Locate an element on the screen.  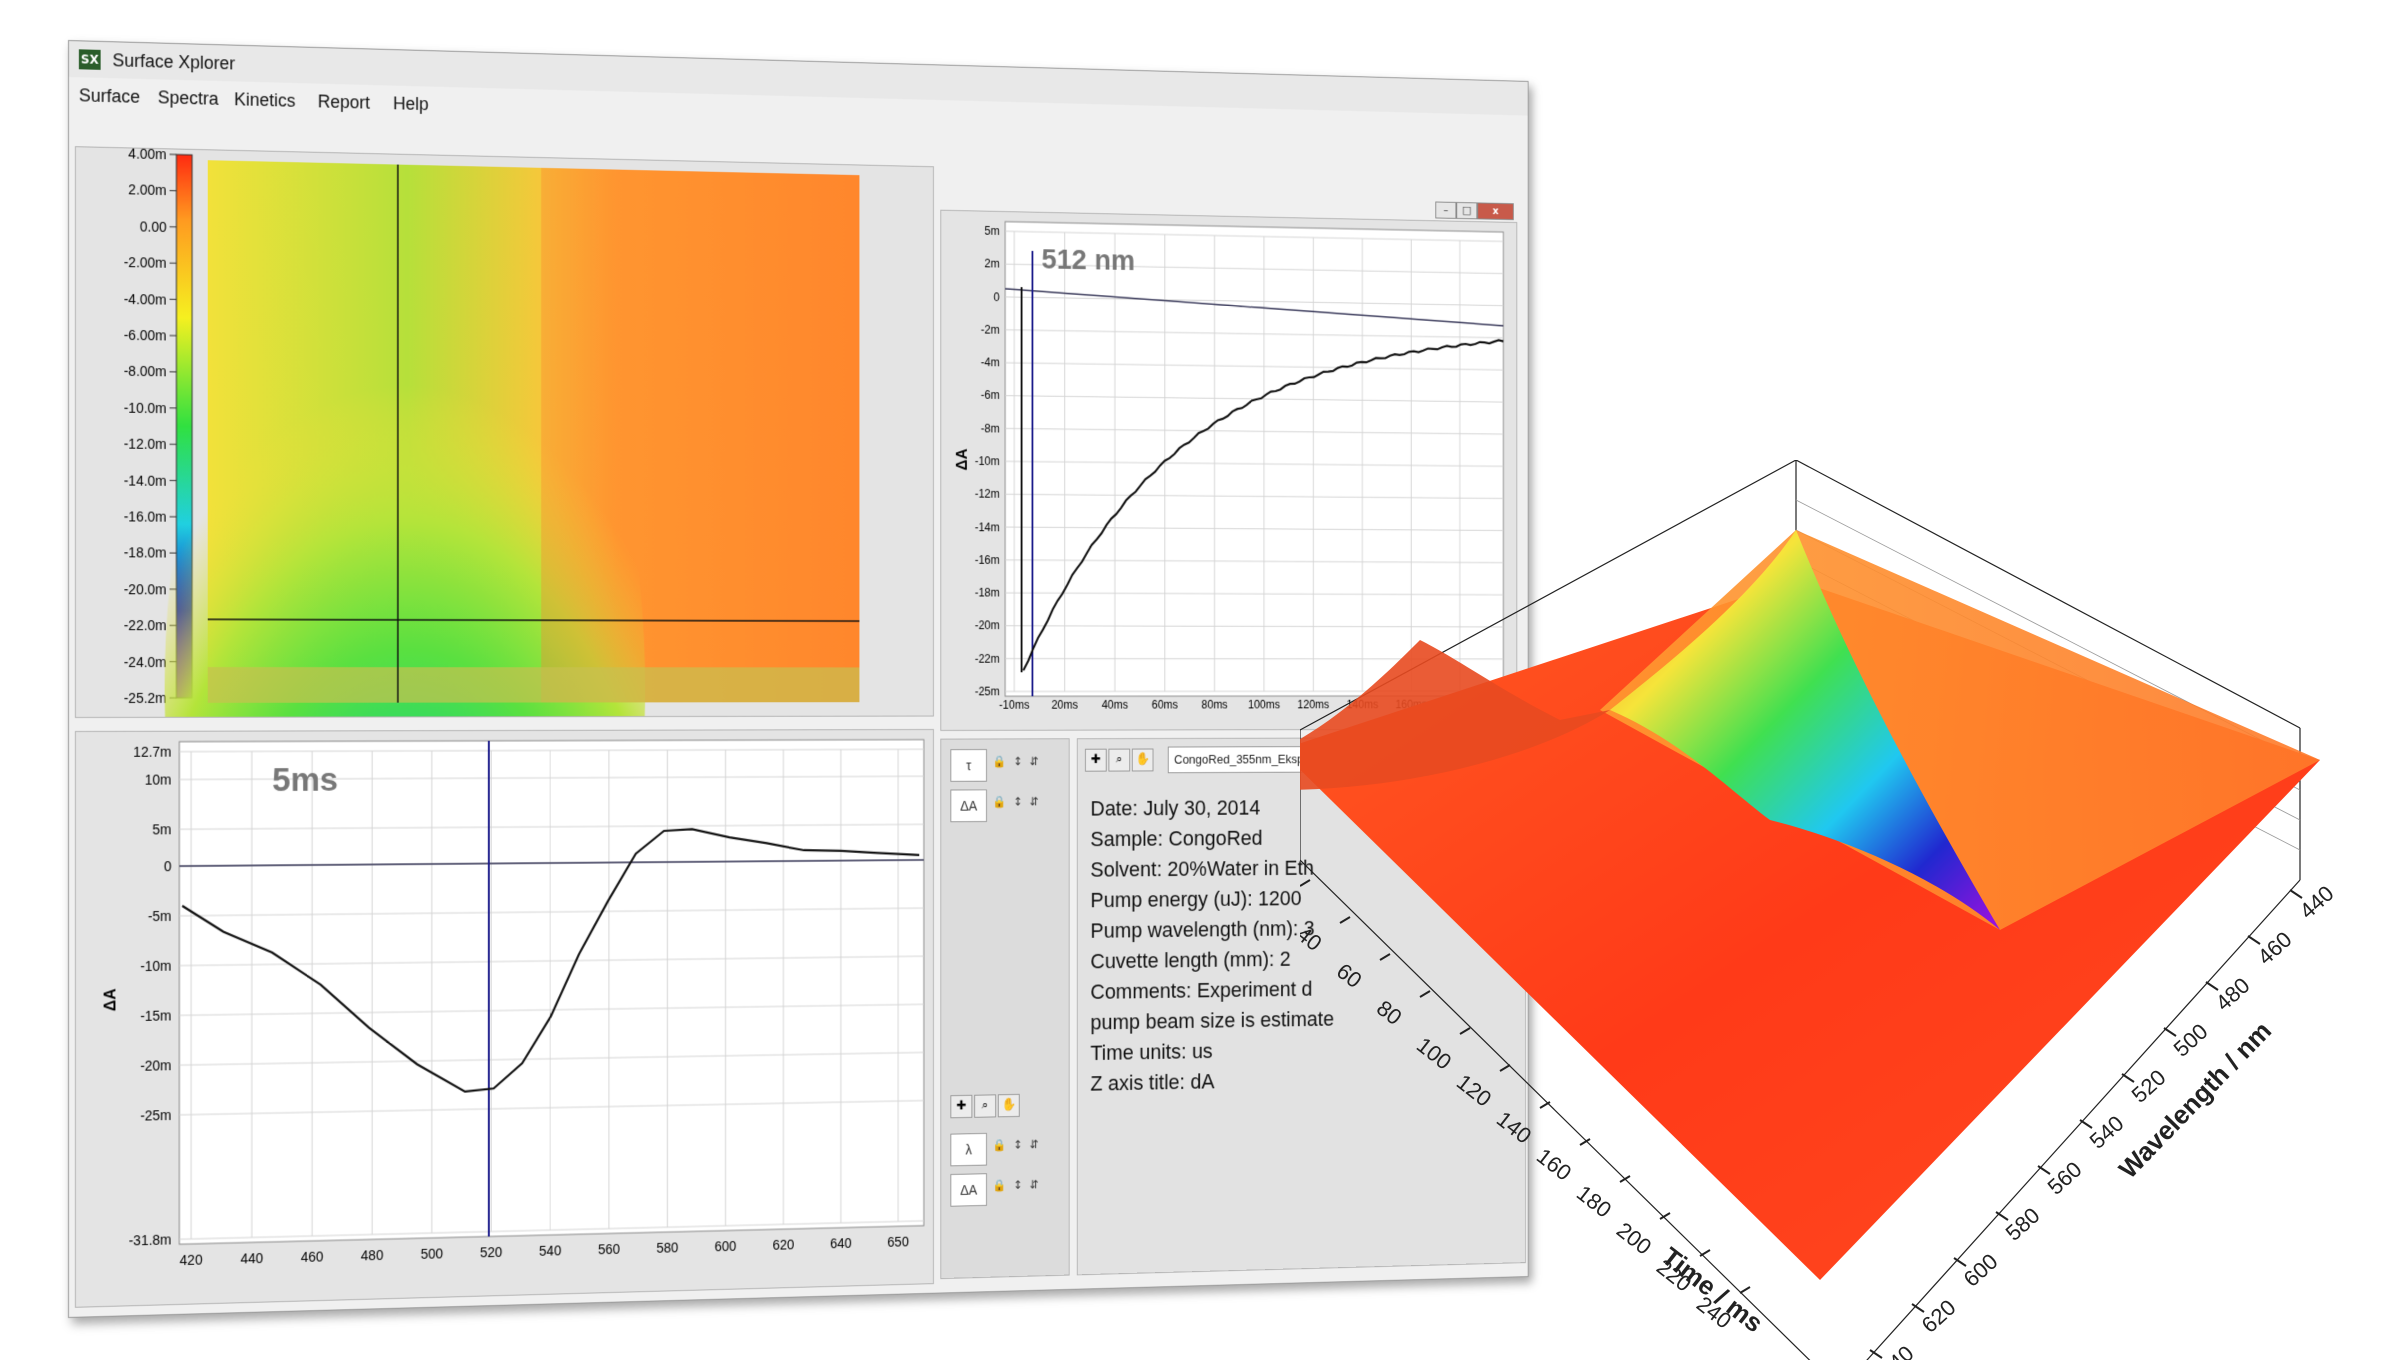
colorbar-tick-label: -25.2m is located at coordinates (145, 698).